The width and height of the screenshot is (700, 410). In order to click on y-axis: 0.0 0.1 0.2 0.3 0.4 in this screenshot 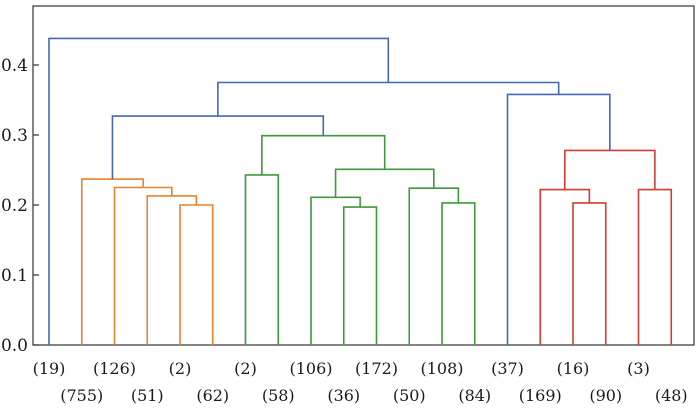, I will do `click(20, 206)`.